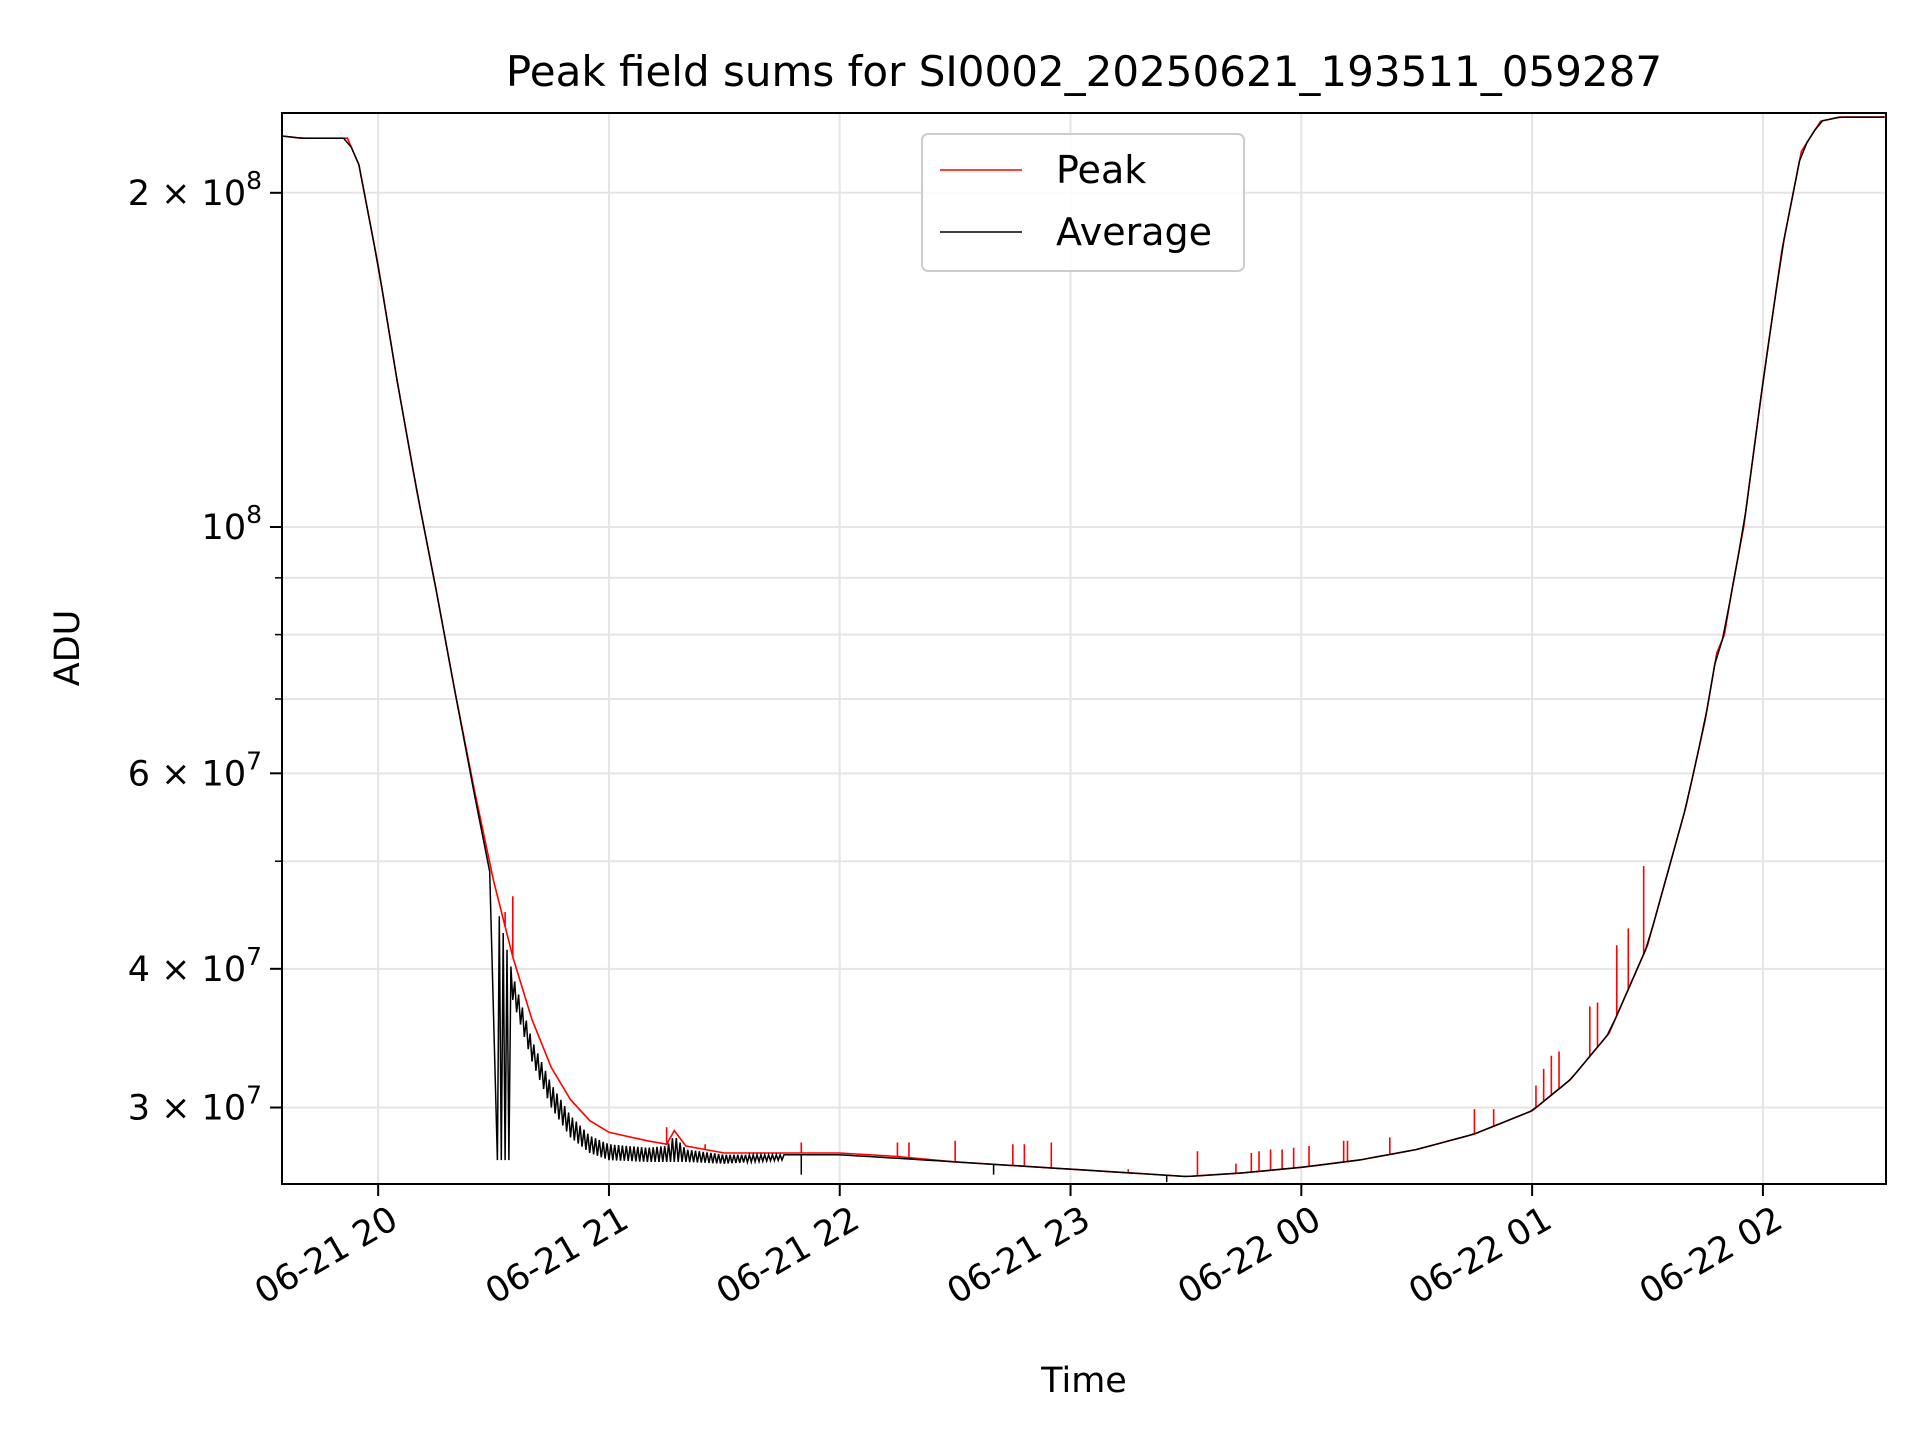  I want to click on y-tick-label: 4 × 107, so click(195, 966).